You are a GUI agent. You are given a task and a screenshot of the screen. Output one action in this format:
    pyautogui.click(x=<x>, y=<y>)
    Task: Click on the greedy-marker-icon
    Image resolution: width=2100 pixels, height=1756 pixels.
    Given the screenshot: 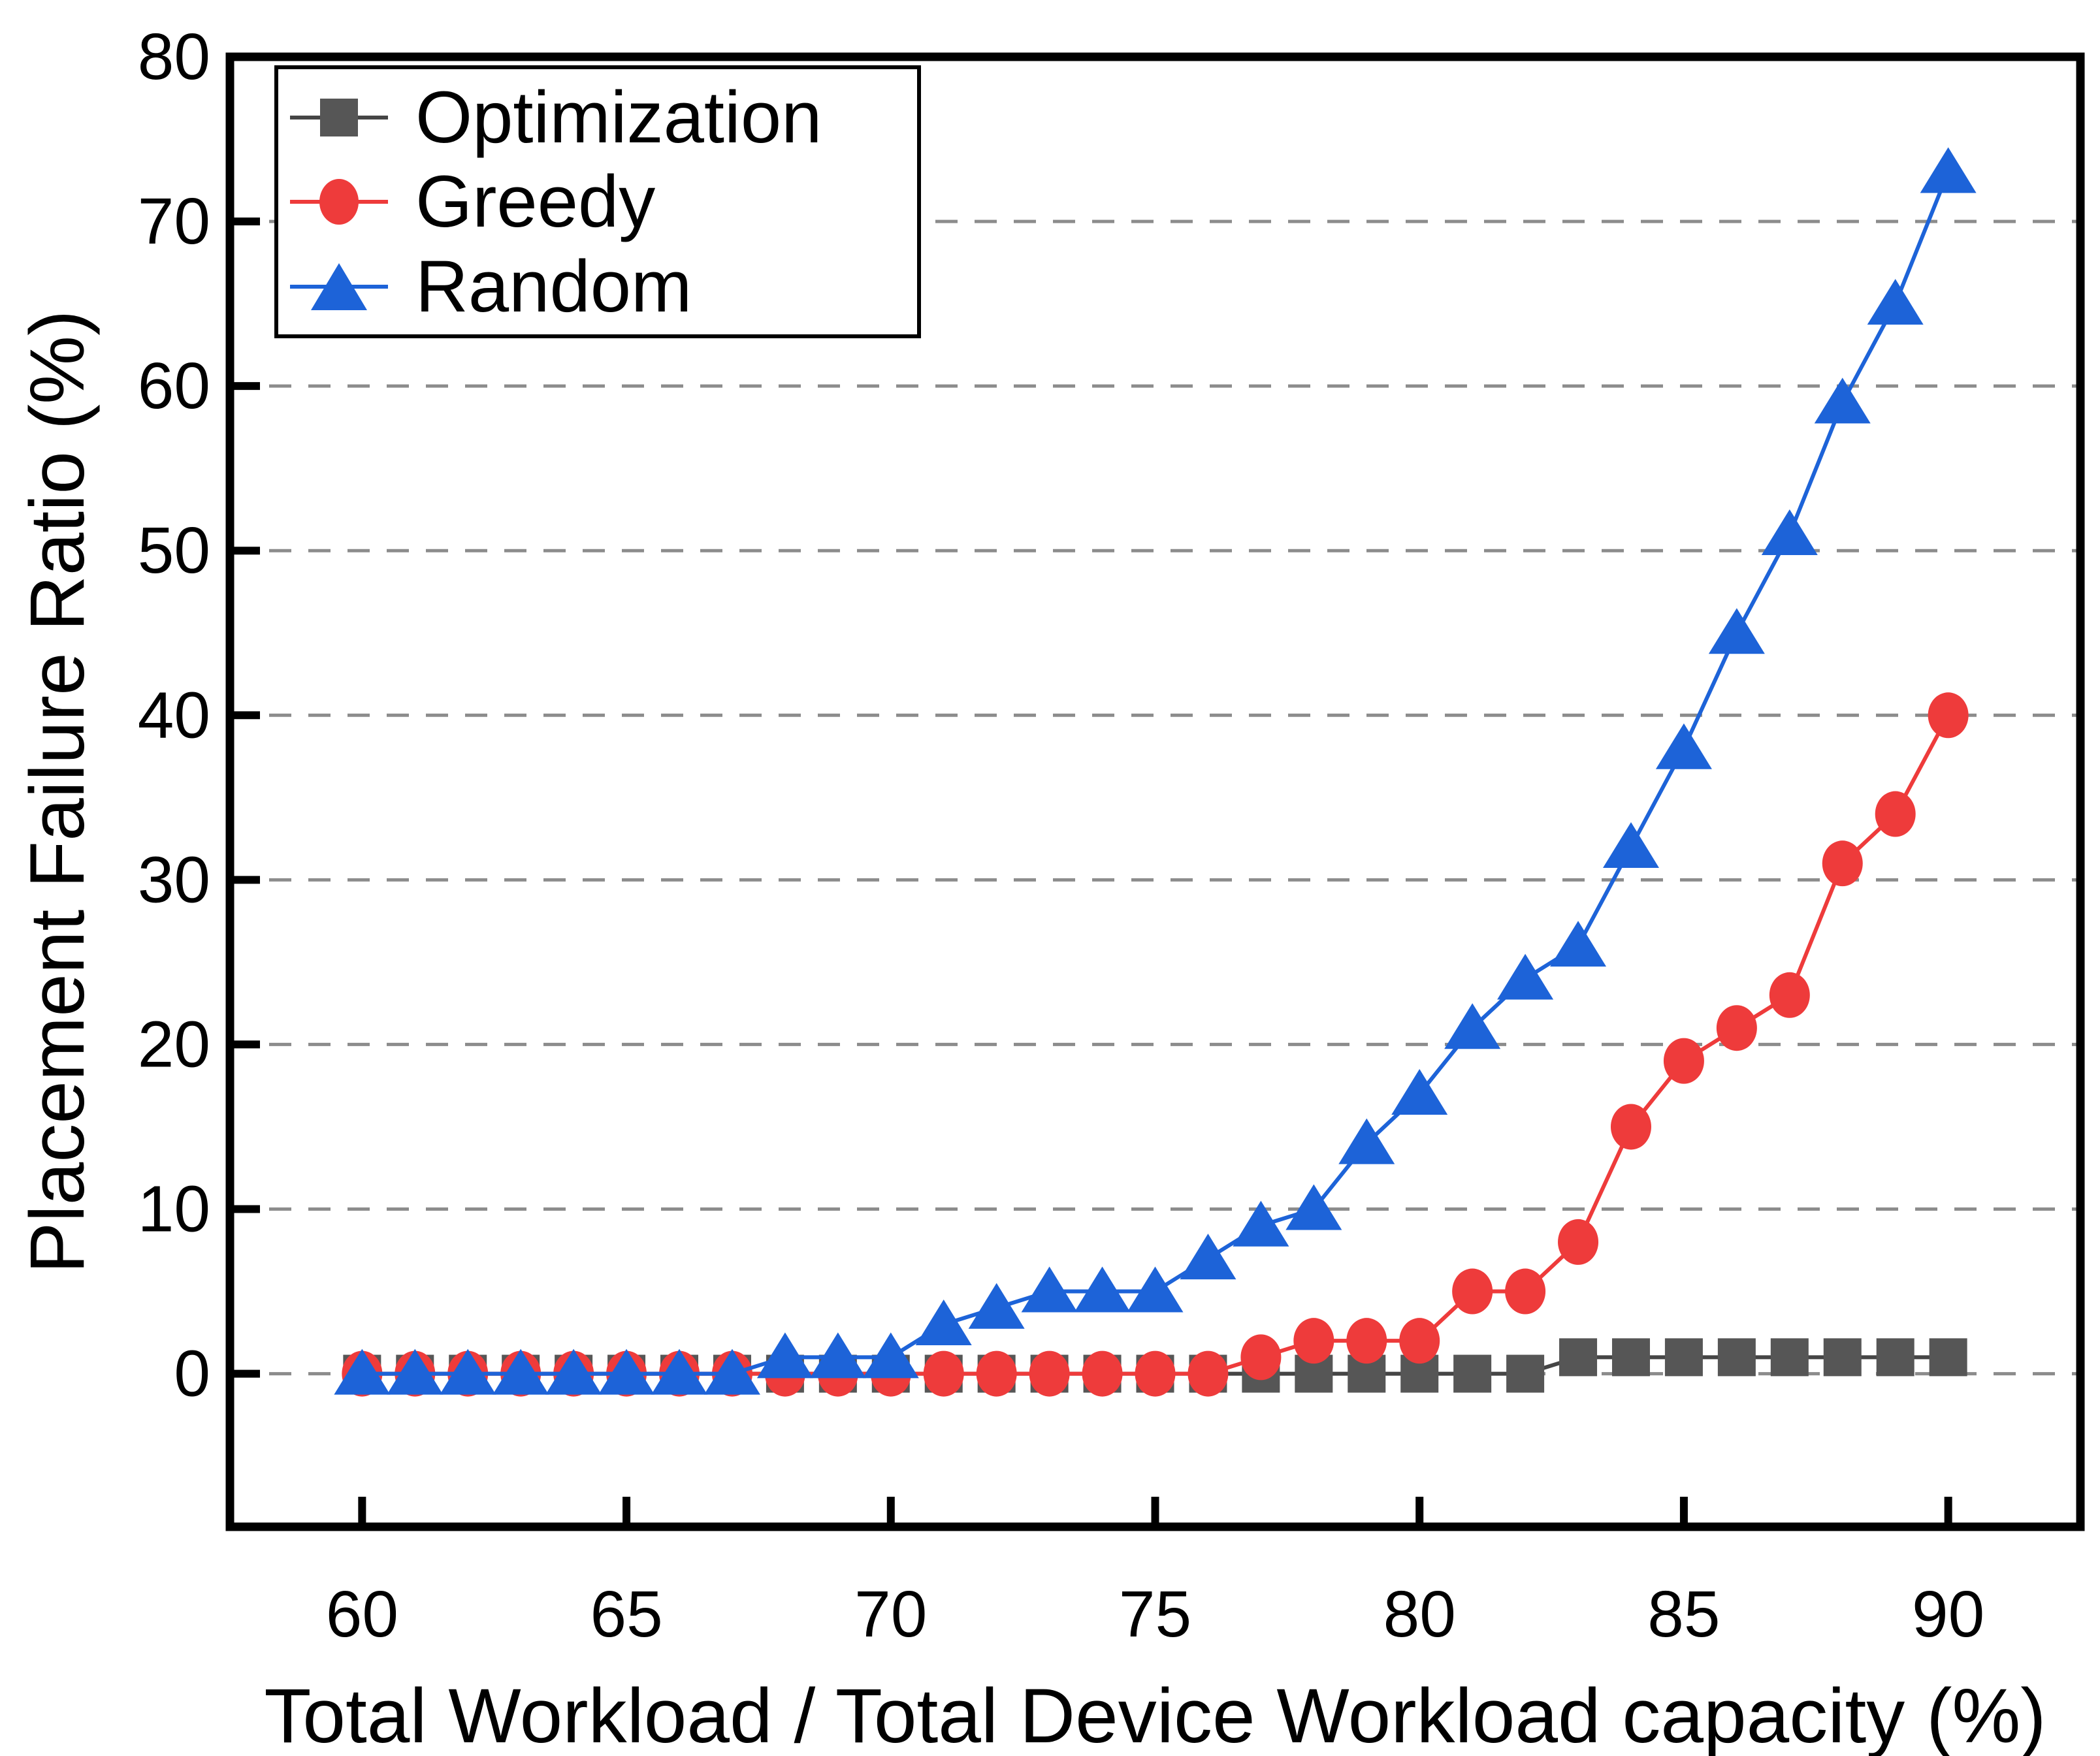 What is the action you would take?
    pyautogui.click(x=339, y=201)
    